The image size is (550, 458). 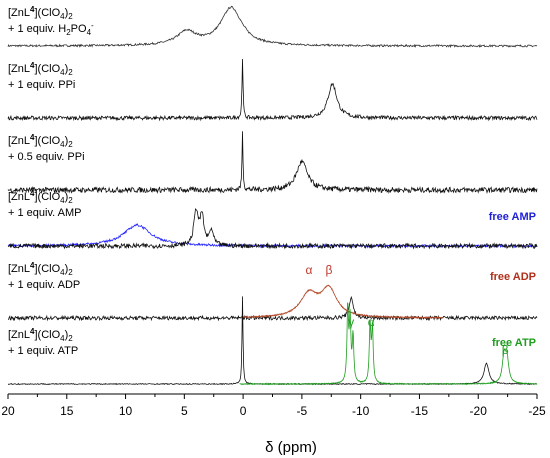 What do you see at coordinates (43, 351) in the screenshot?
I see `additive-label: + 1 equiv. ATP` at bounding box center [43, 351].